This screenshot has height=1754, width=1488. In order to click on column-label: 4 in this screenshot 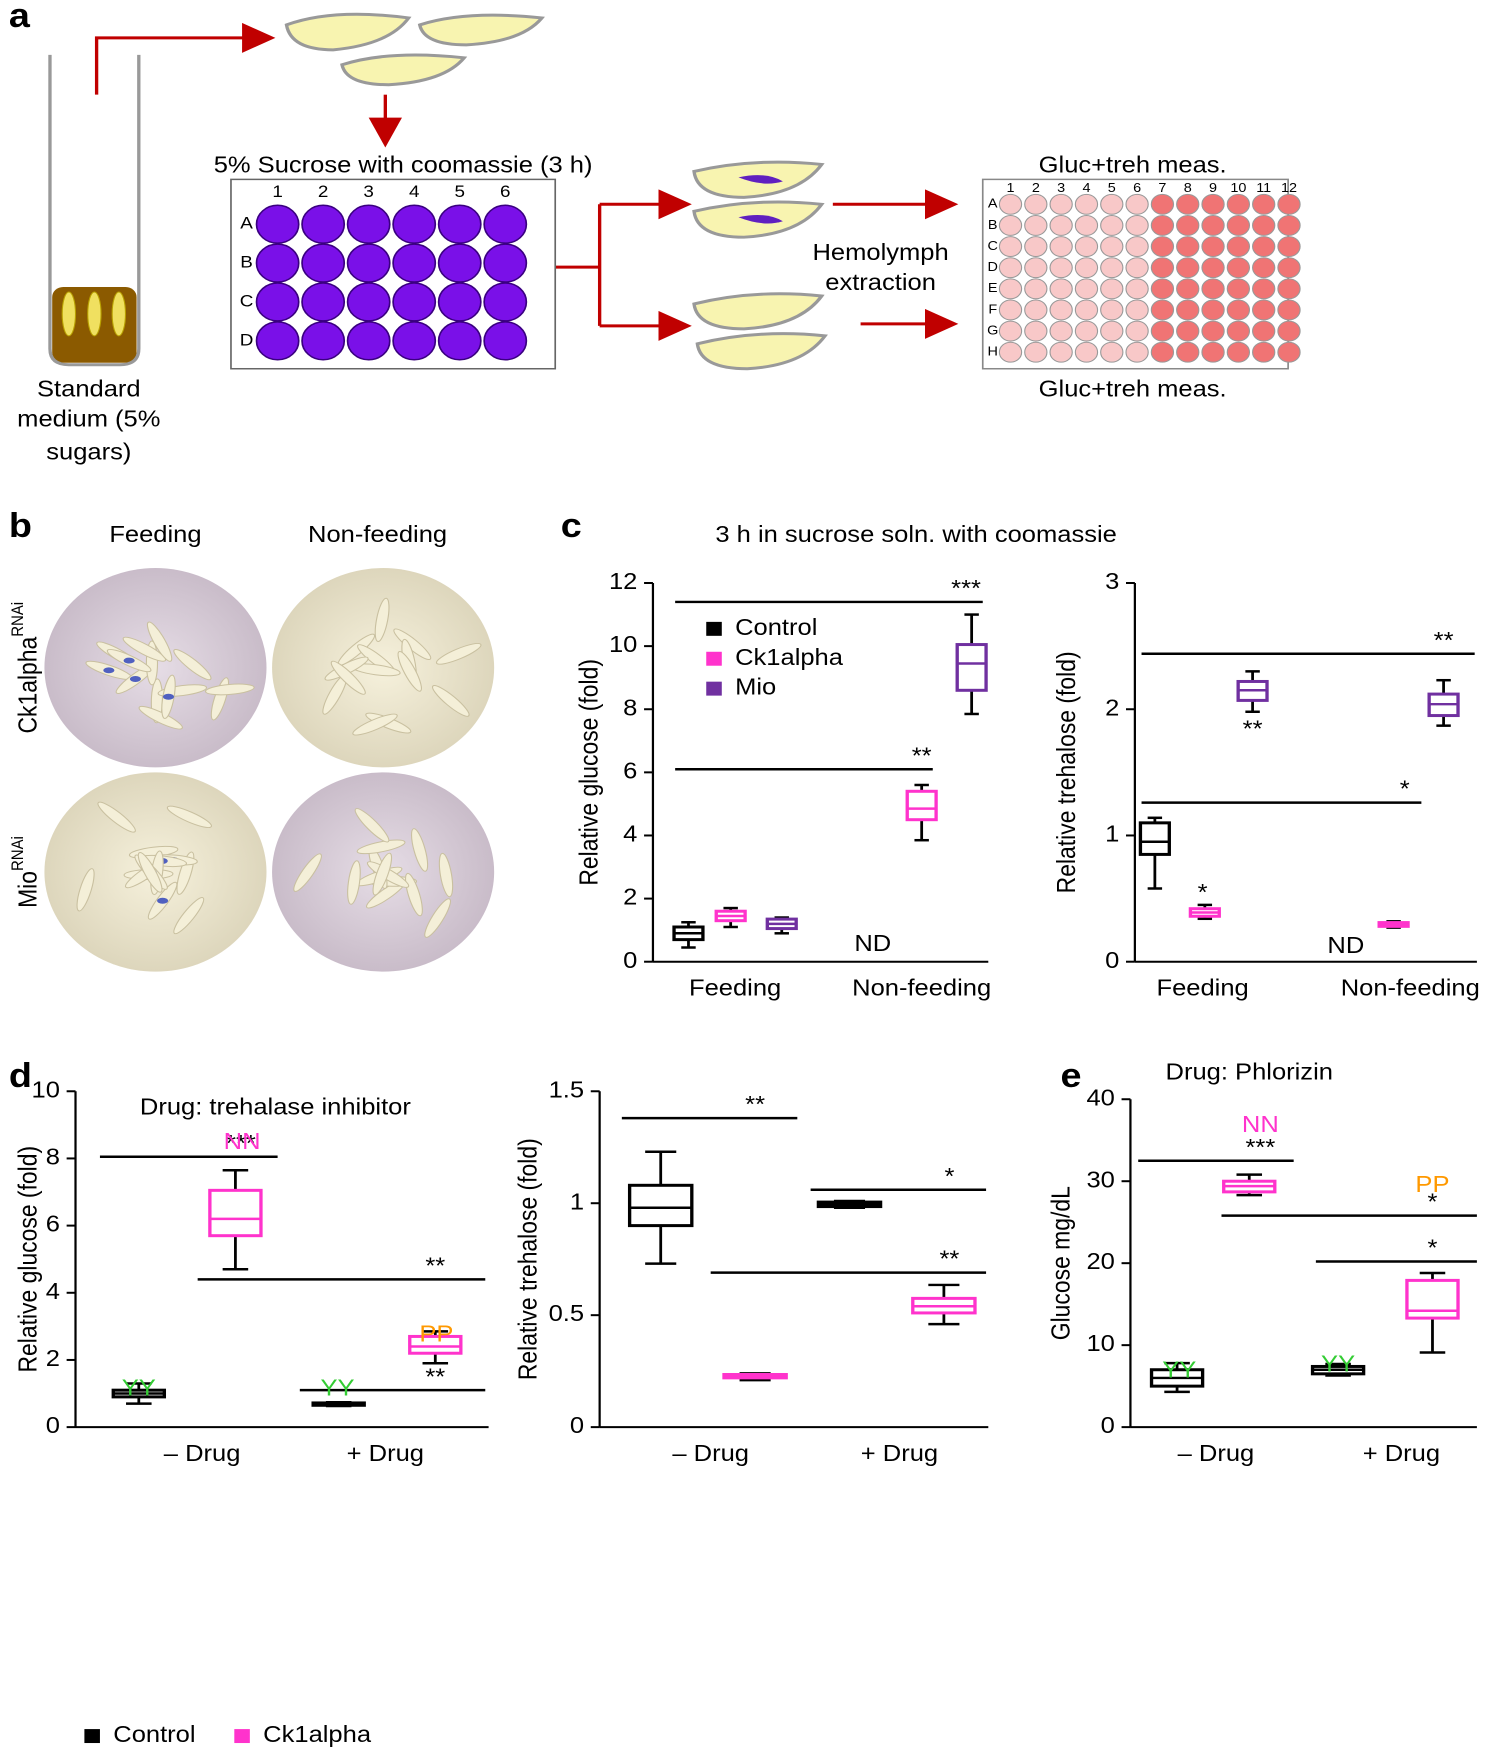, I will do `click(1086, 187)`.